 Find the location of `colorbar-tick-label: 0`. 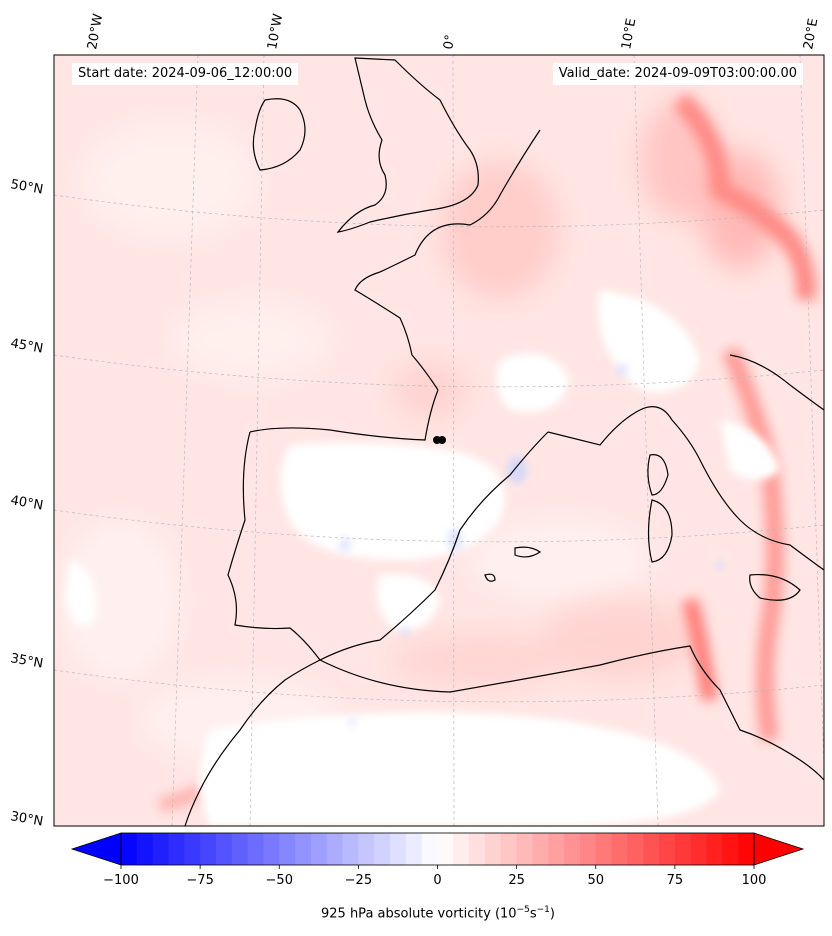

colorbar-tick-label: 0 is located at coordinates (437, 880).